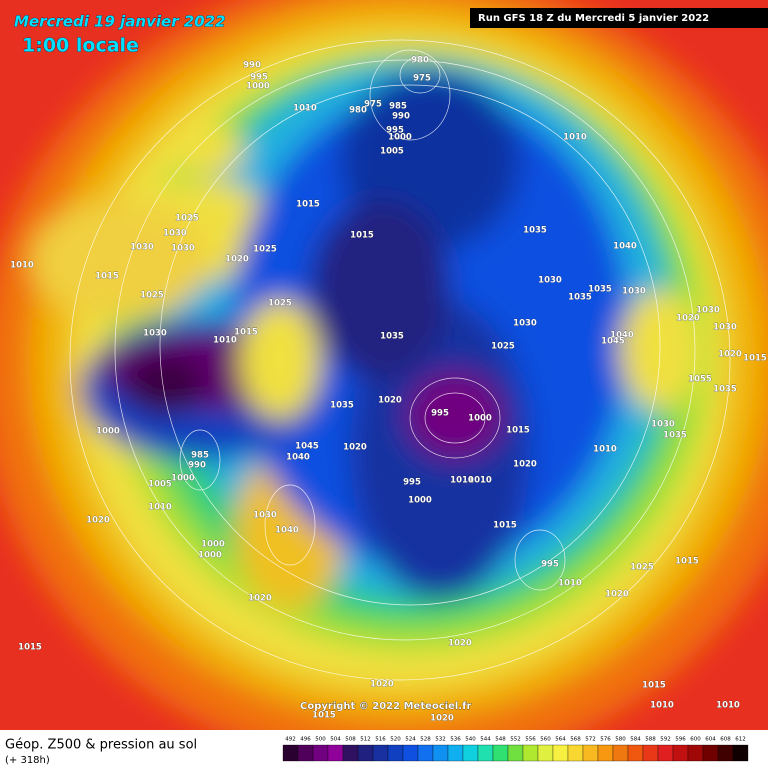 This screenshot has width=768, height=772. What do you see at coordinates (80, 46) in the screenshot?
I see `time: 1:00 locale` at bounding box center [80, 46].